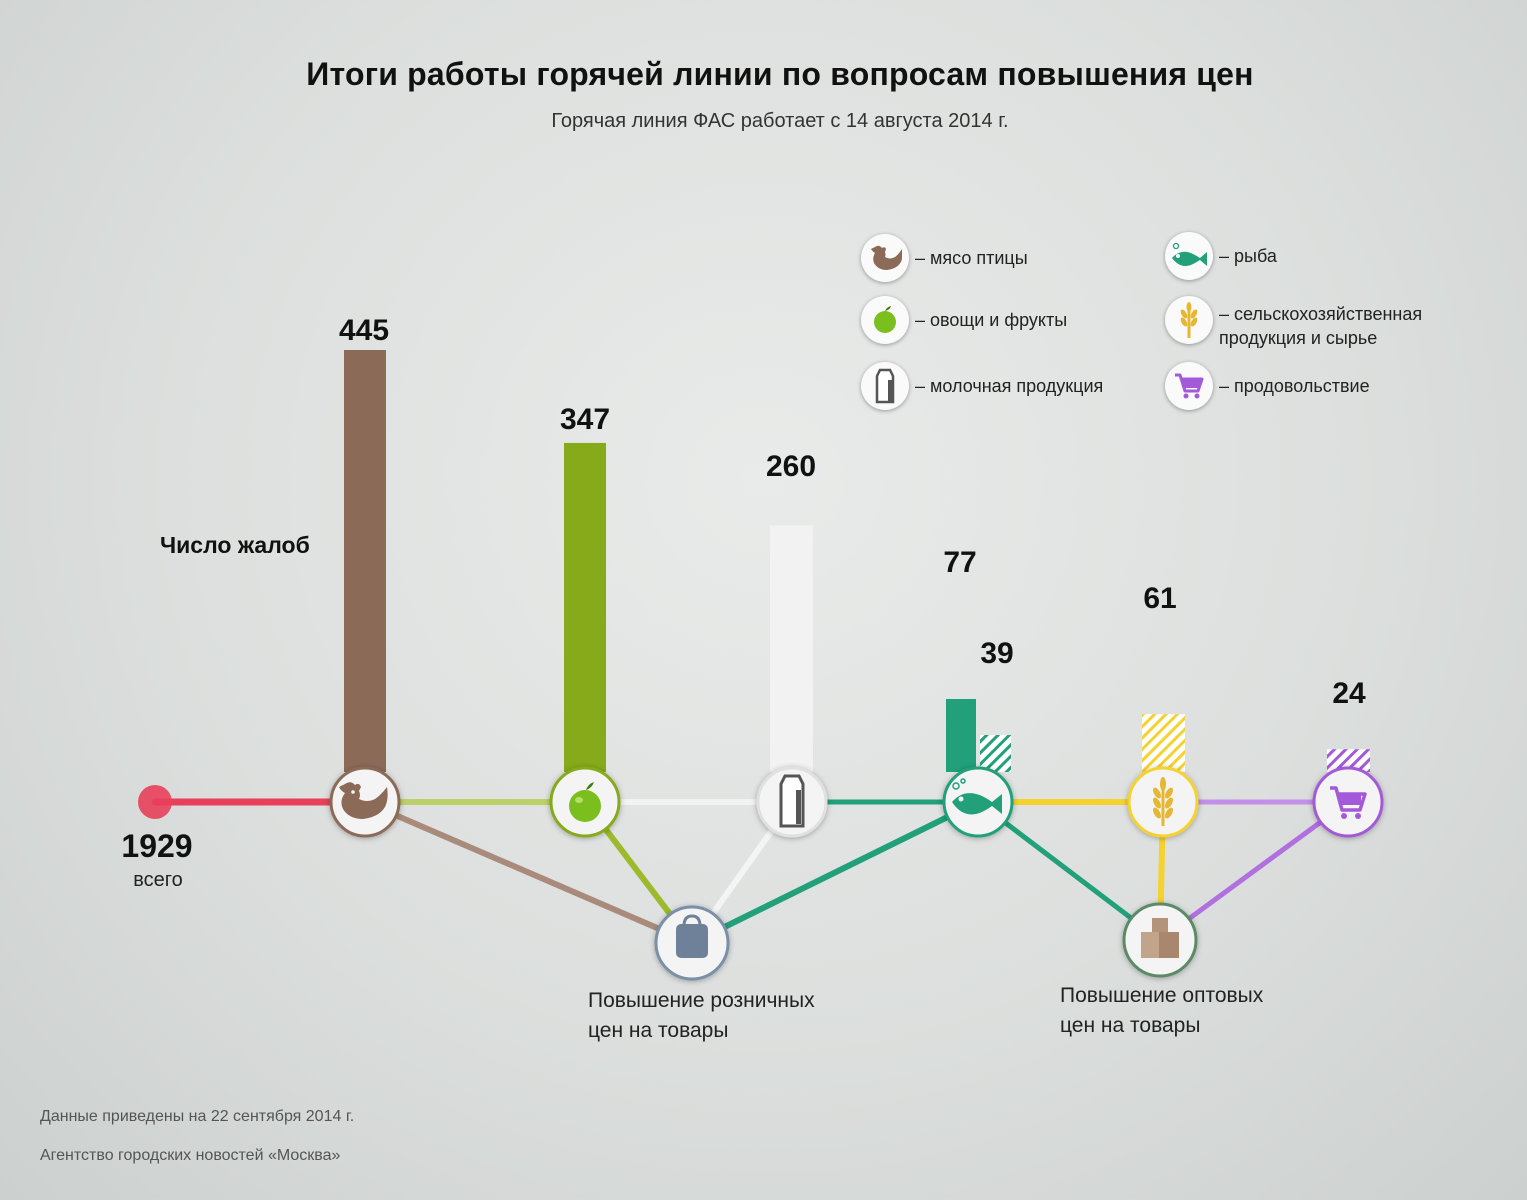 The height and width of the screenshot is (1200, 1527). I want to click on legend-label-agri-line2: продукция и сырье, so click(1298, 338).